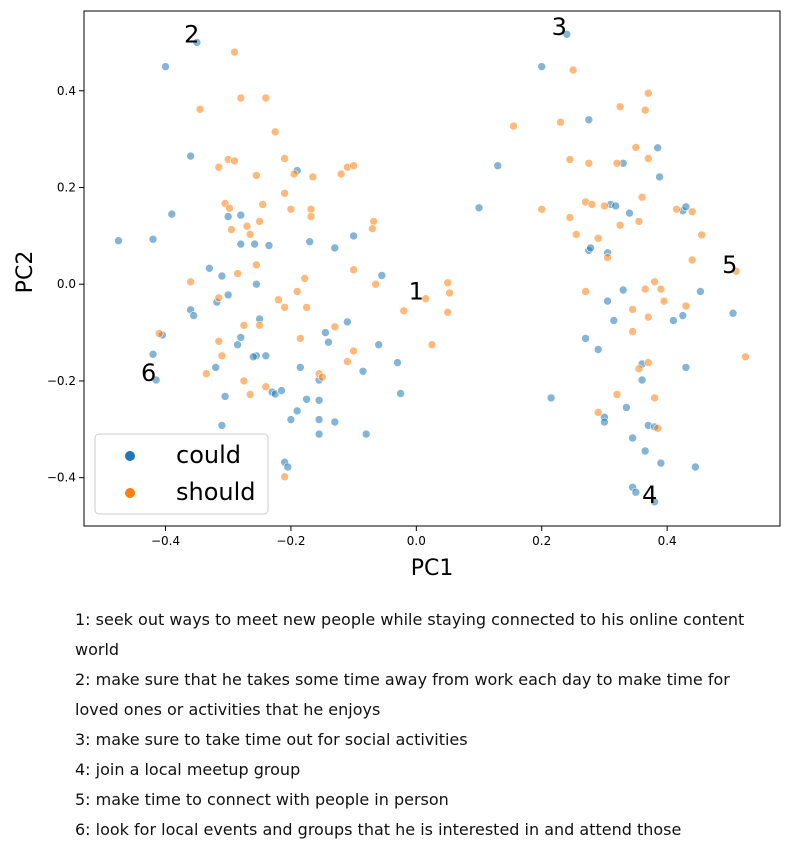 This screenshot has height=849, width=790. Describe the element at coordinates (729, 265) in the screenshot. I see `annotation-label: 5` at that location.